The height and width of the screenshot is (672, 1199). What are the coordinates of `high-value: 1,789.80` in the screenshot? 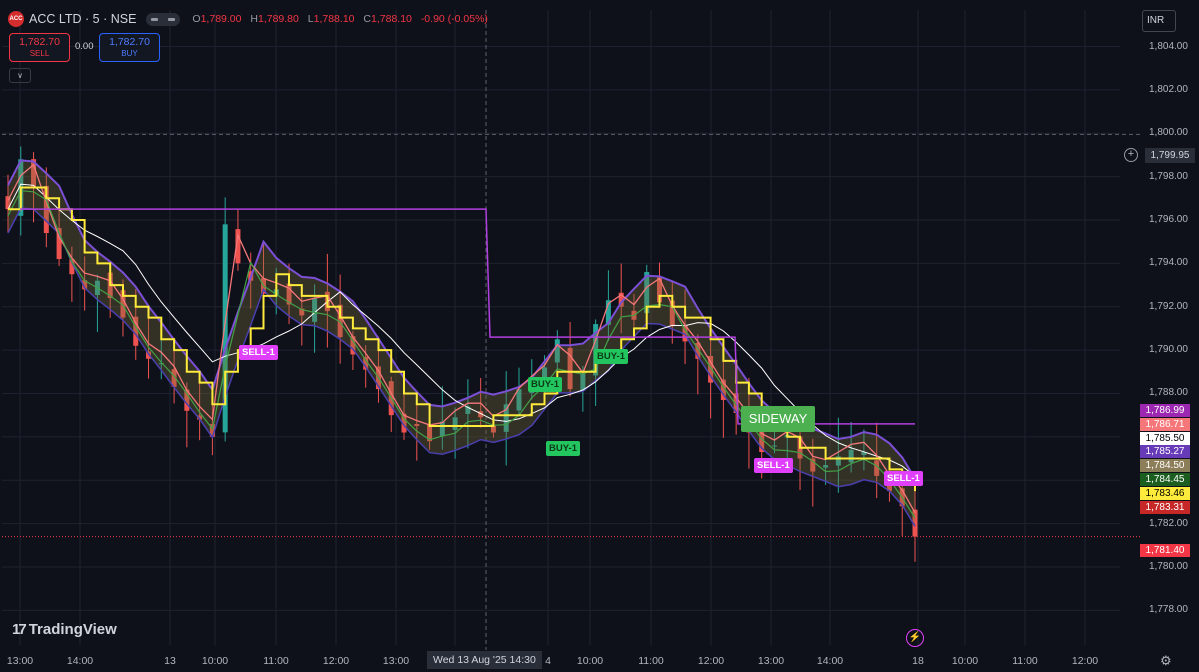 It's located at (278, 19).